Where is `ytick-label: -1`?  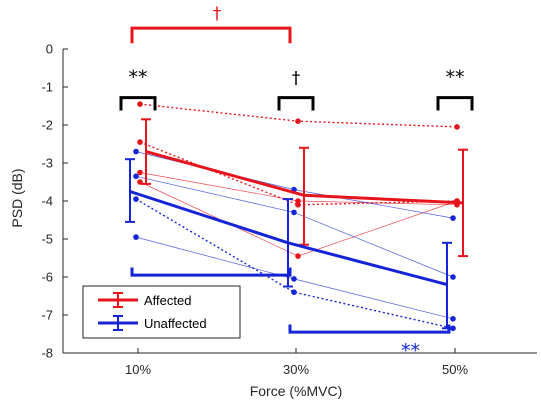
ytick-label: -1 is located at coordinates (47, 87).